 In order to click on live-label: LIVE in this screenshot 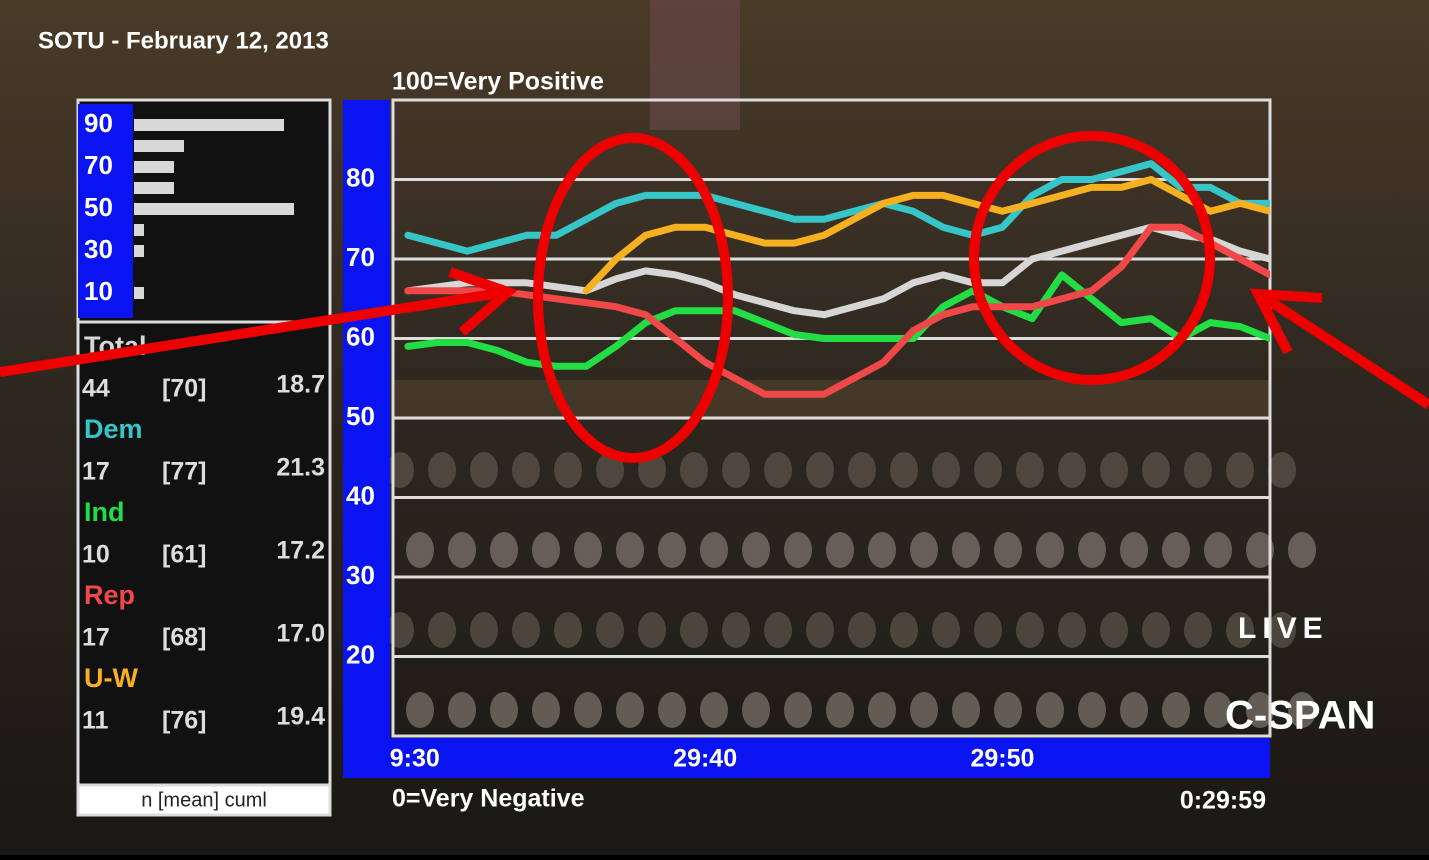, I will do `click(1283, 628)`.